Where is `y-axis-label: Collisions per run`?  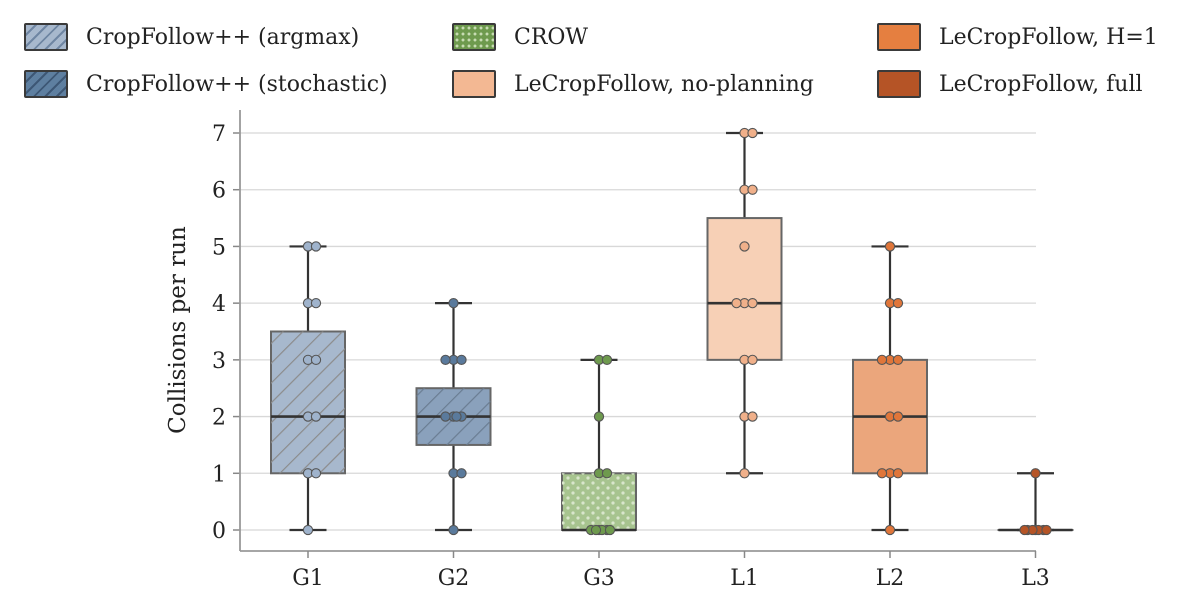 y-axis-label: Collisions per run is located at coordinates (178, 330).